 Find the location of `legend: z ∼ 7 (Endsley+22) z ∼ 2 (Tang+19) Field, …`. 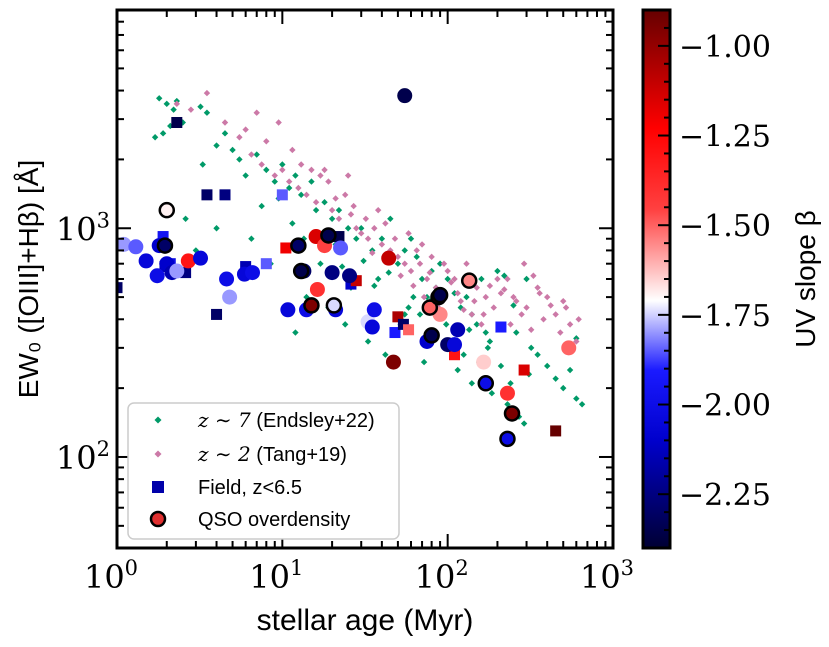

legend: z ∼ 7 (Endsley+22) z ∼ 2 (Tang+19) Field, … is located at coordinates (263, 471).